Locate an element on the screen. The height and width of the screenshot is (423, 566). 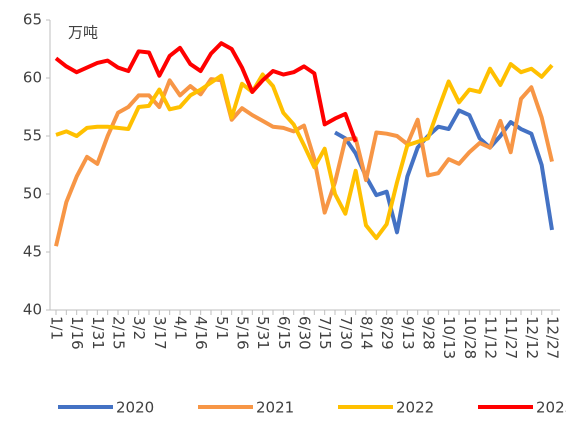
y-tick-label: 50 is located at coordinates (32, 194).